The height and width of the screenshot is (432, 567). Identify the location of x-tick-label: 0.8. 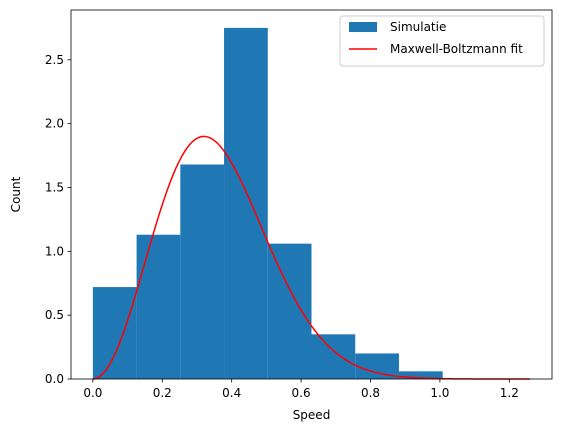
(370, 393).